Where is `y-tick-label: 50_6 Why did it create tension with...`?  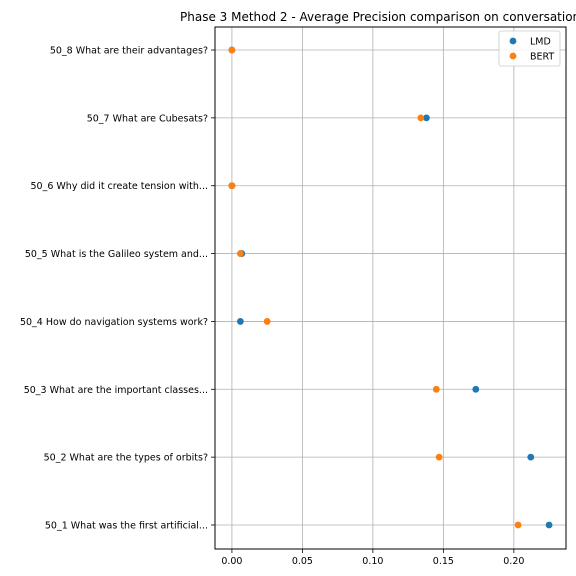 y-tick-label: 50_6 Why did it create tension with... is located at coordinates (120, 186).